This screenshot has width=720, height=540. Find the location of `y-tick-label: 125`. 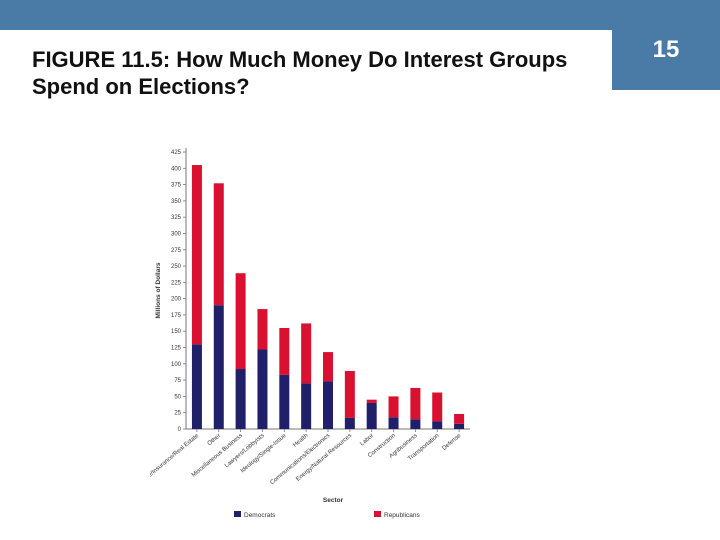

y-tick-label: 125 is located at coordinates (176, 349).